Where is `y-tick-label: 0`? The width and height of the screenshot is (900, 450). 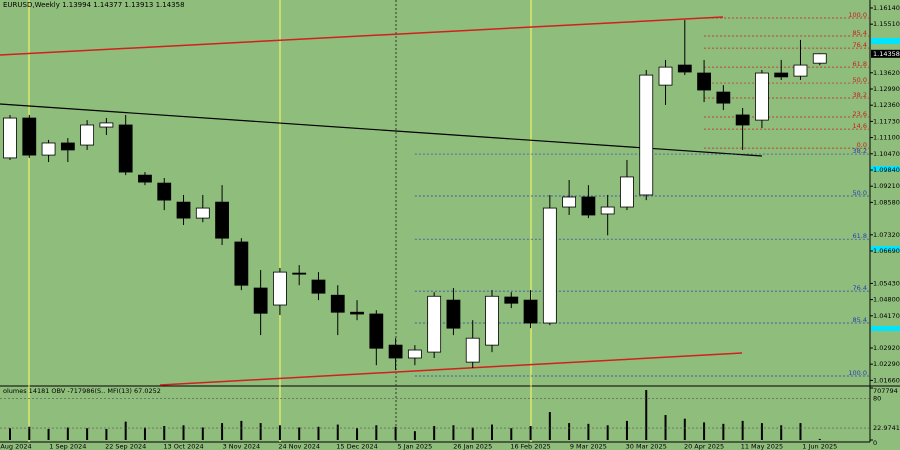
y-tick-label: 0 is located at coordinates (875, 443).